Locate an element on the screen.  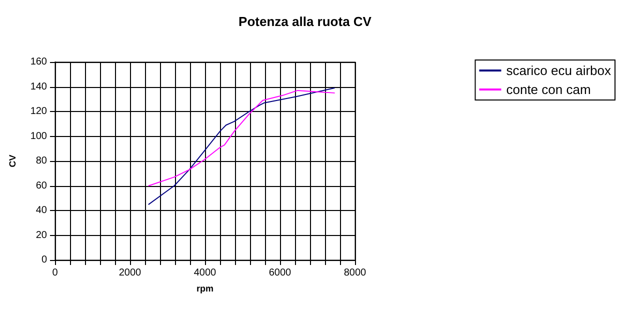
x-tick-label: 4000 is located at coordinates (205, 273).